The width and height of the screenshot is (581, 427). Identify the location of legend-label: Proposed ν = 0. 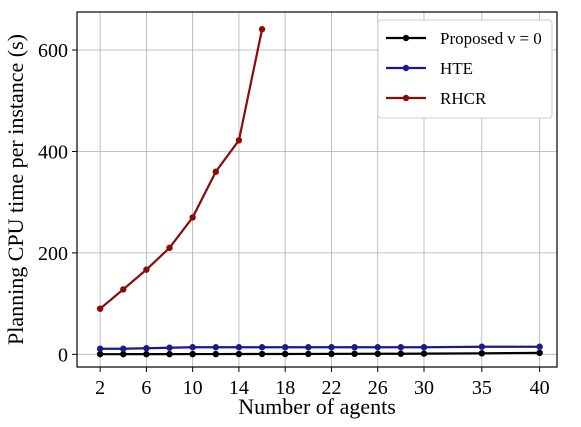
(491, 38).